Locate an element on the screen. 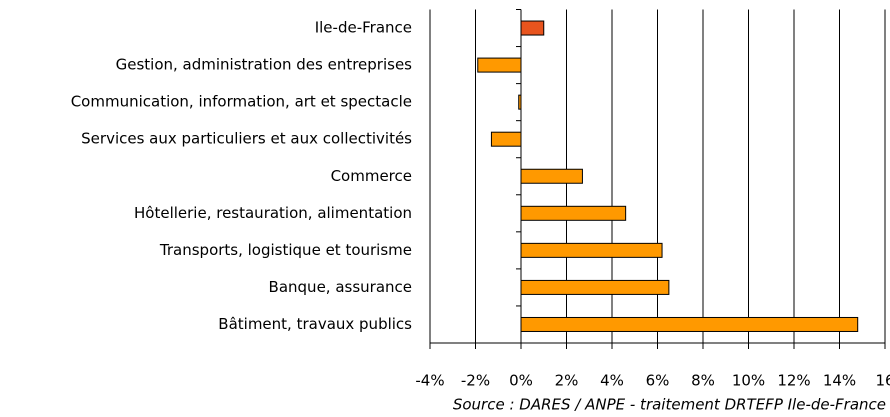 Image resolution: width=890 pixels, height=417 pixels. y-tick-label: Transports, logistique et tourisme is located at coordinates (285, 250).